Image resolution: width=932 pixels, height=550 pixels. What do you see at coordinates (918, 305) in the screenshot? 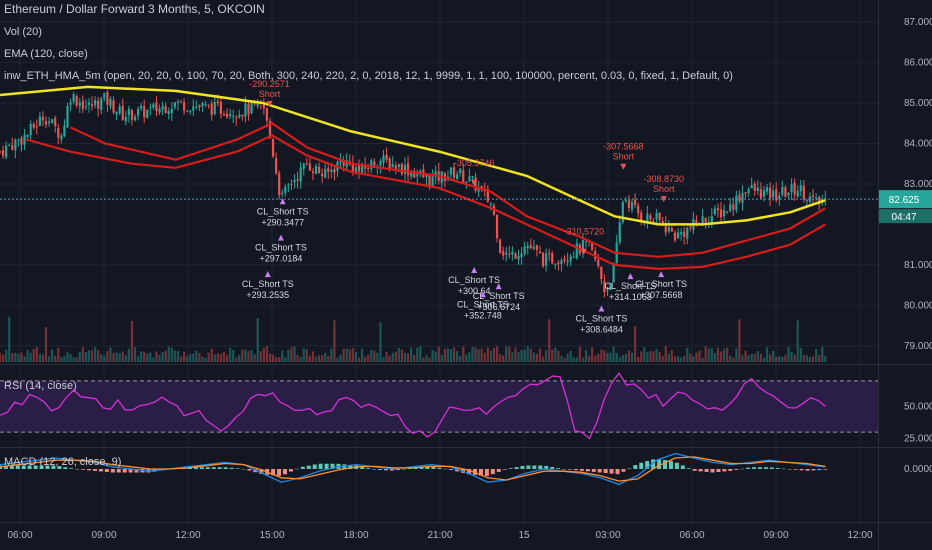
I see `price-tick-label: 80.000` at bounding box center [918, 305].